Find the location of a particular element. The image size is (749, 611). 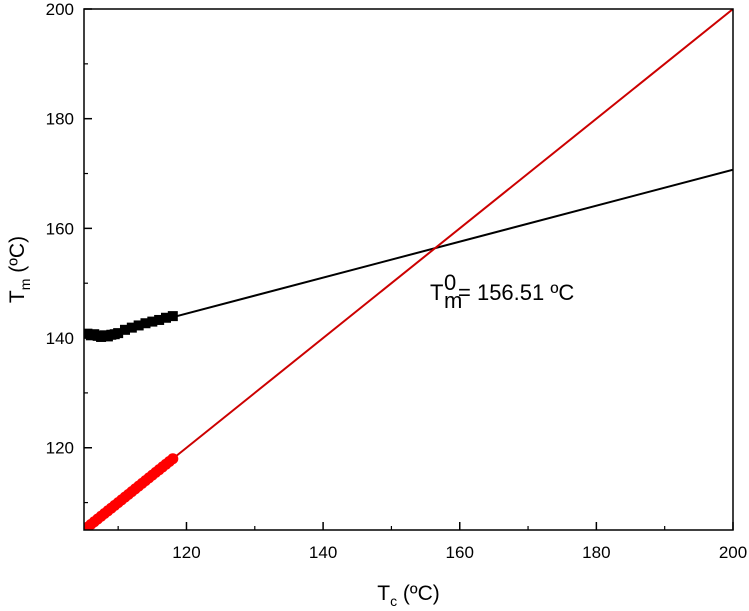

y-tick-label: 120 is located at coordinates (60, 448).